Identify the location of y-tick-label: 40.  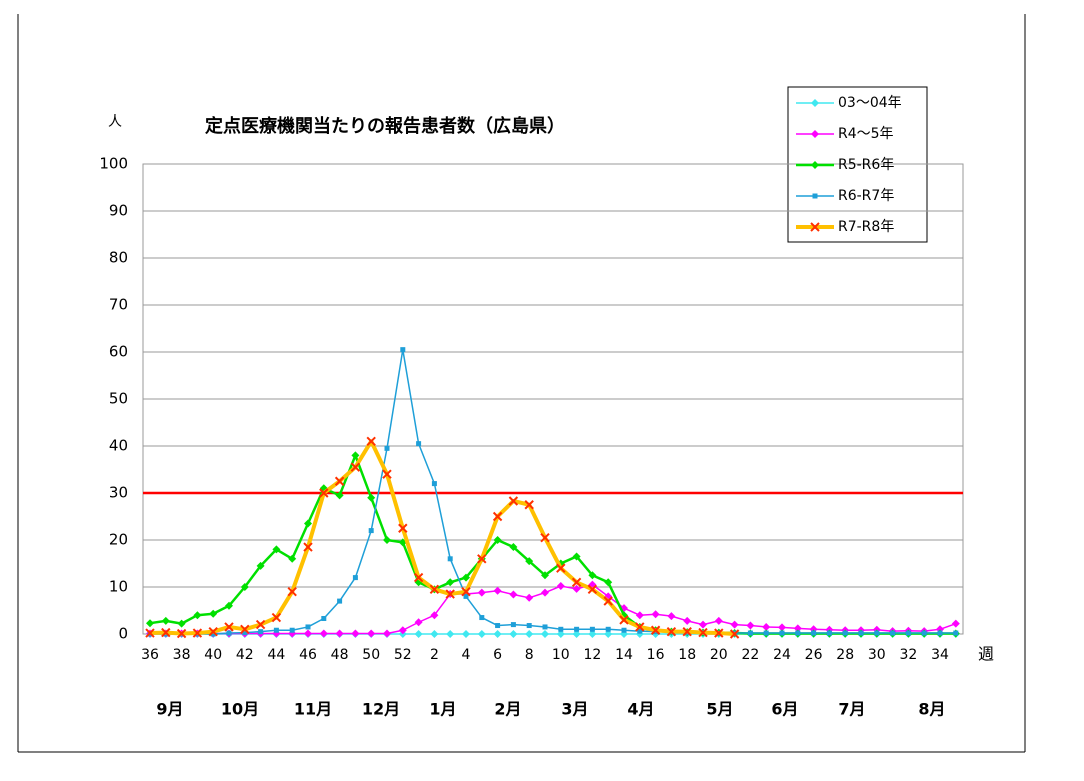
(118, 446).